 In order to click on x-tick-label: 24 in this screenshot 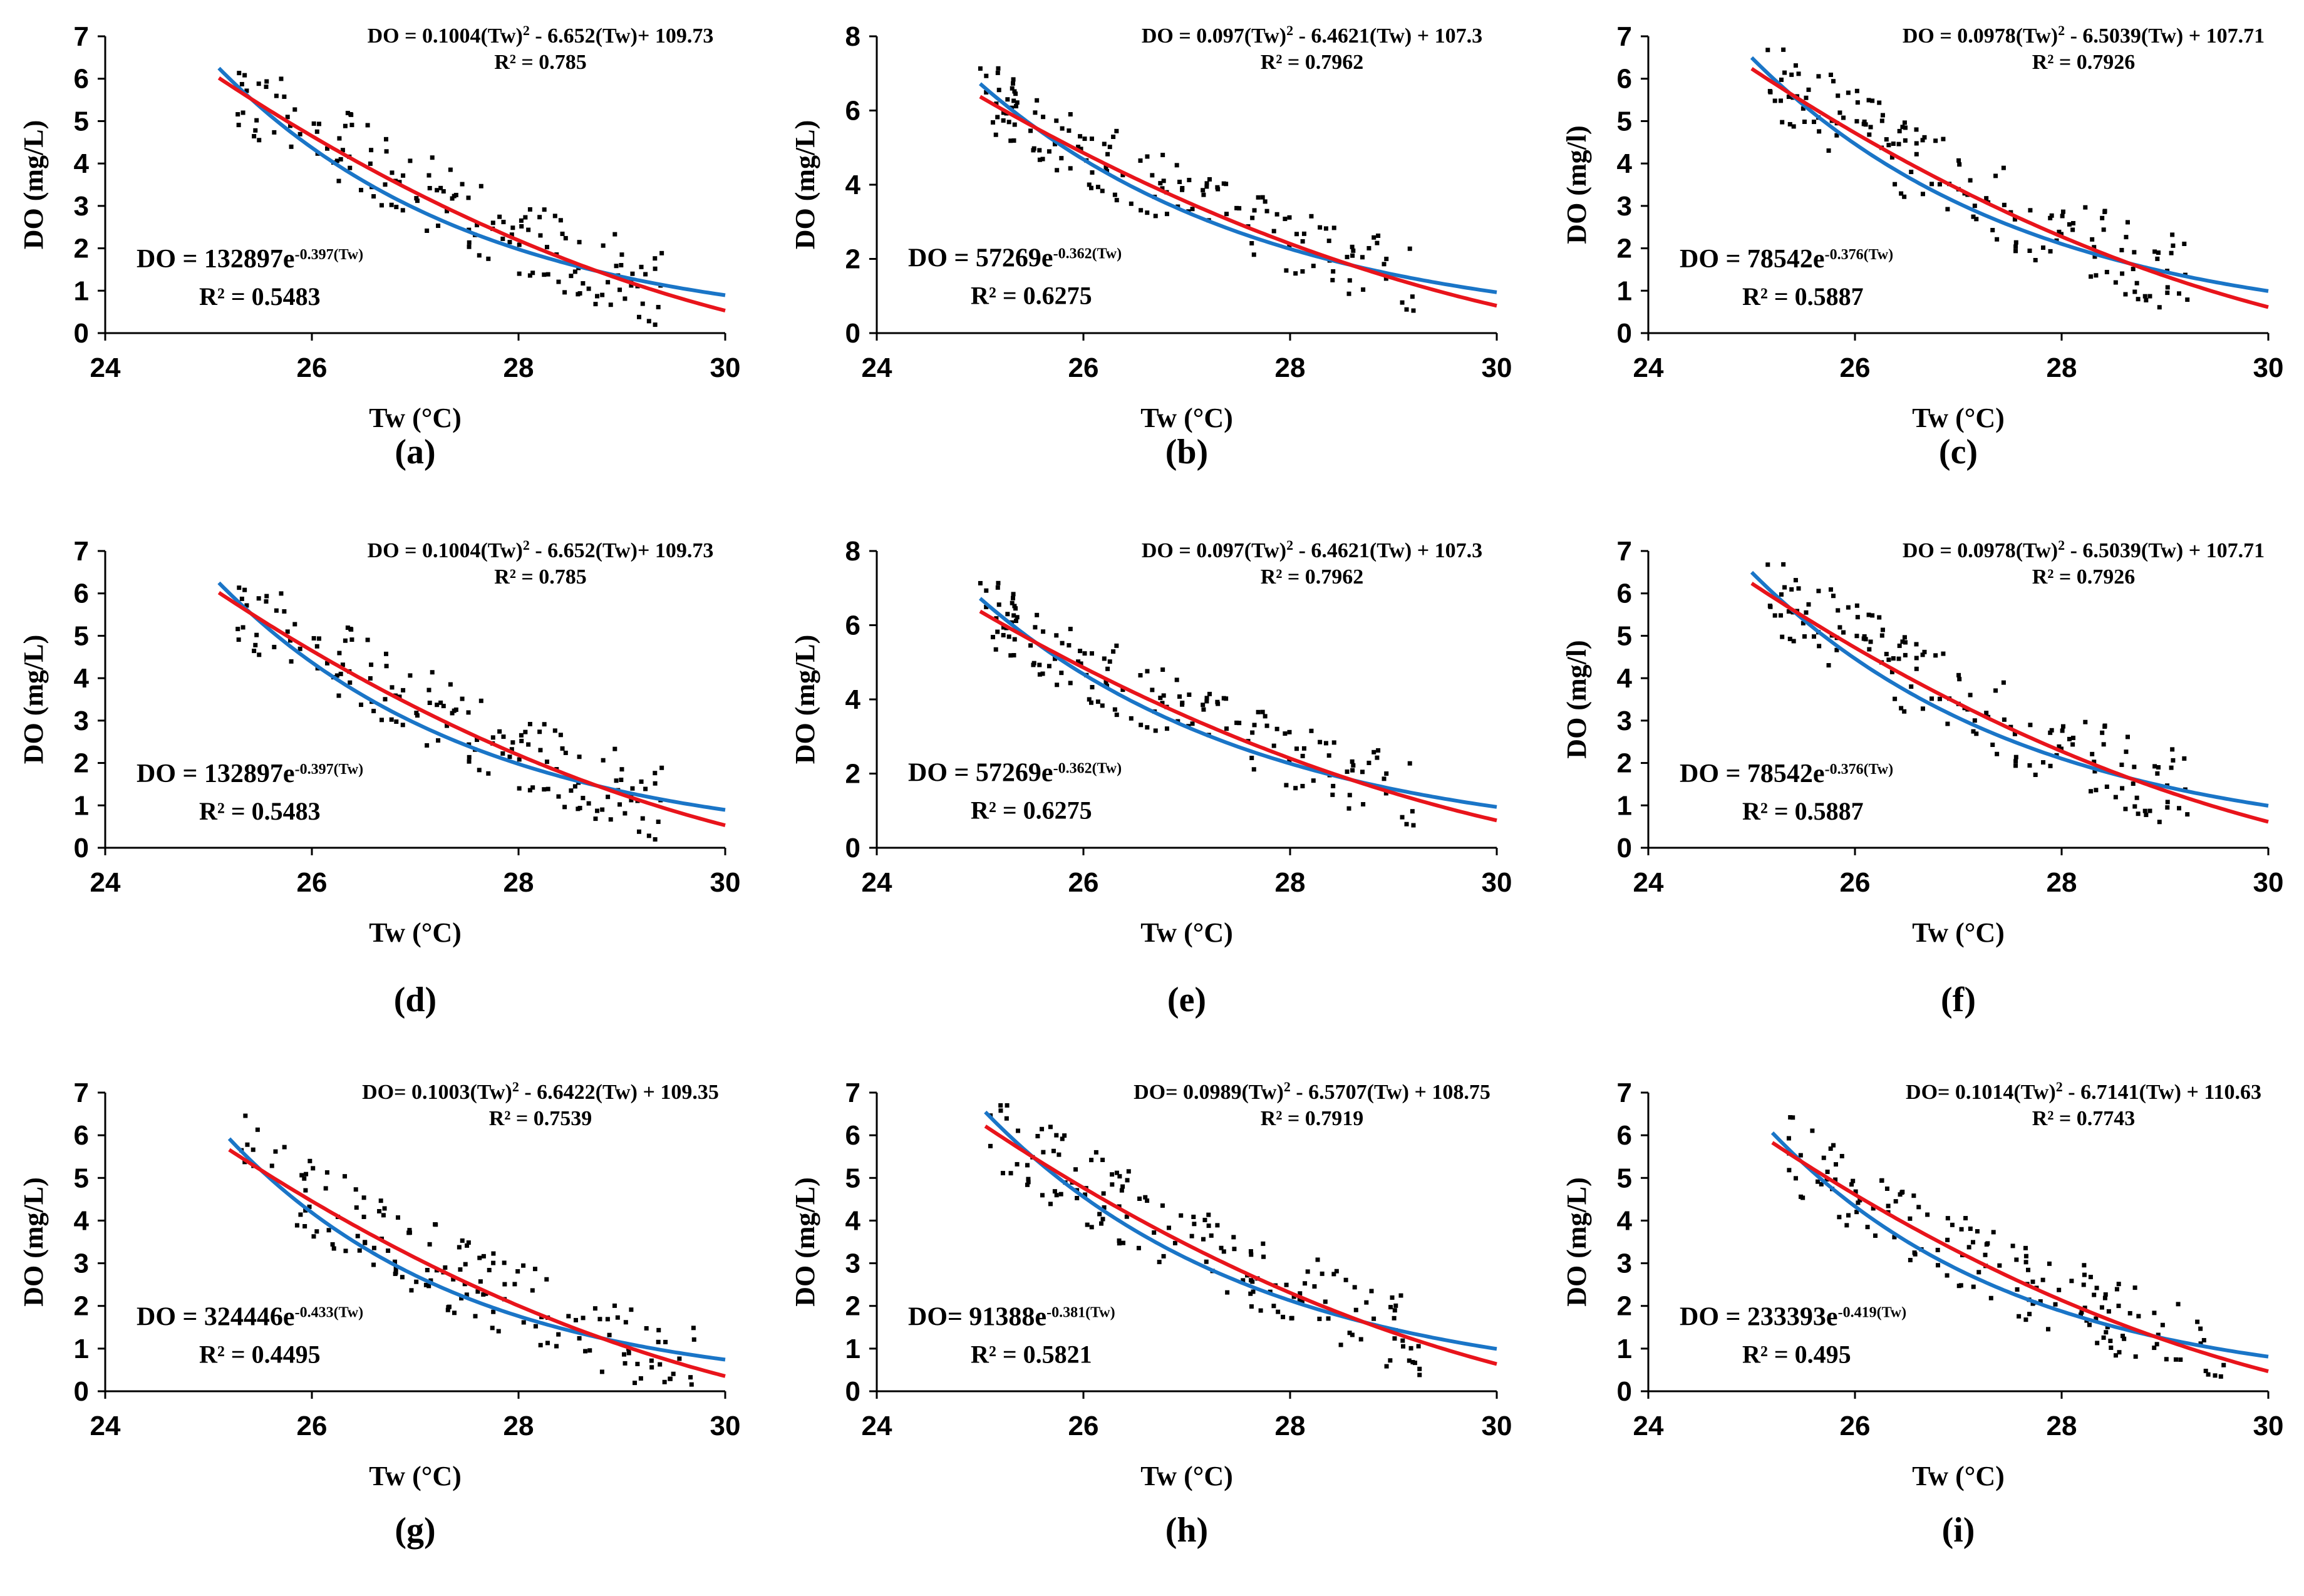, I will do `click(1648, 368)`.